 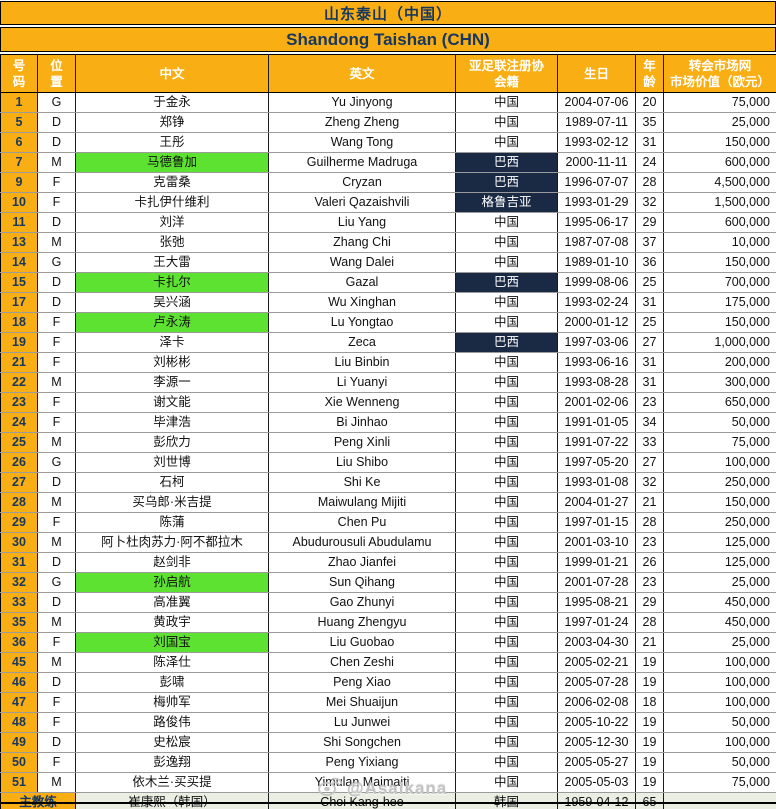 What do you see at coordinates (719, 482) in the screenshot?
I see `market-value-cell: 250,000` at bounding box center [719, 482].